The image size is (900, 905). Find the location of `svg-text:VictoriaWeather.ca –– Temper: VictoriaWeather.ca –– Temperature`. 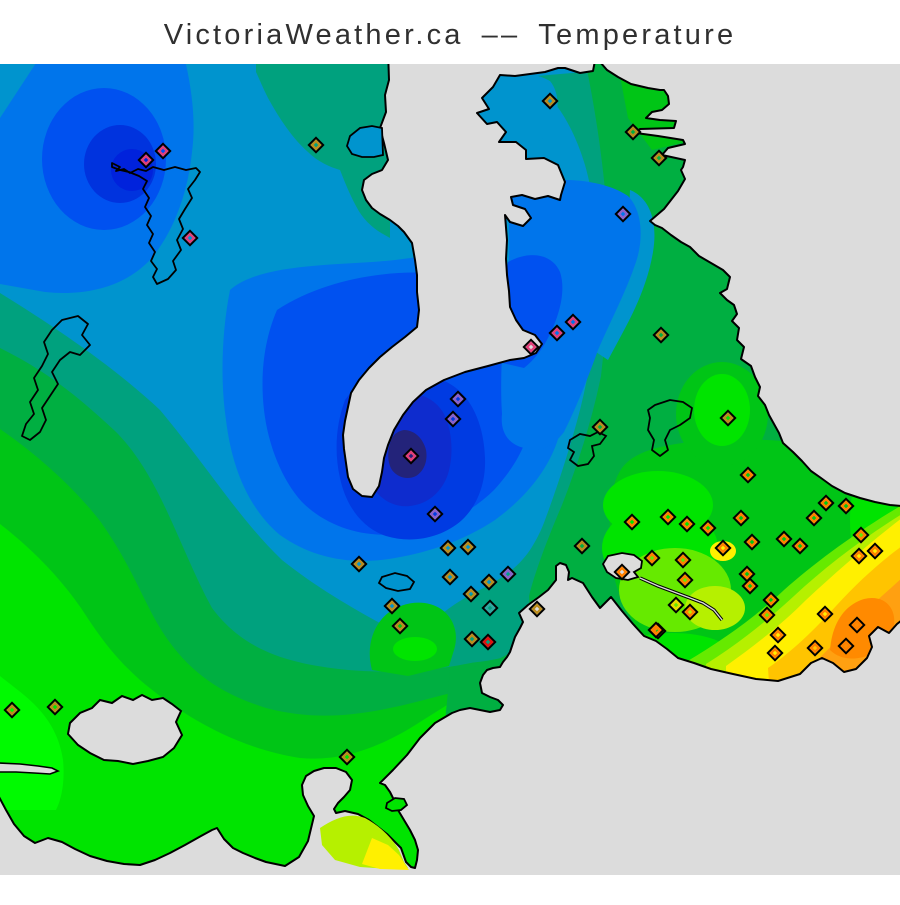

svg-text:VictoriaWeather.ca –– Temper: VictoriaWeather.ca –– Temperature is located at coordinates (450, 35).